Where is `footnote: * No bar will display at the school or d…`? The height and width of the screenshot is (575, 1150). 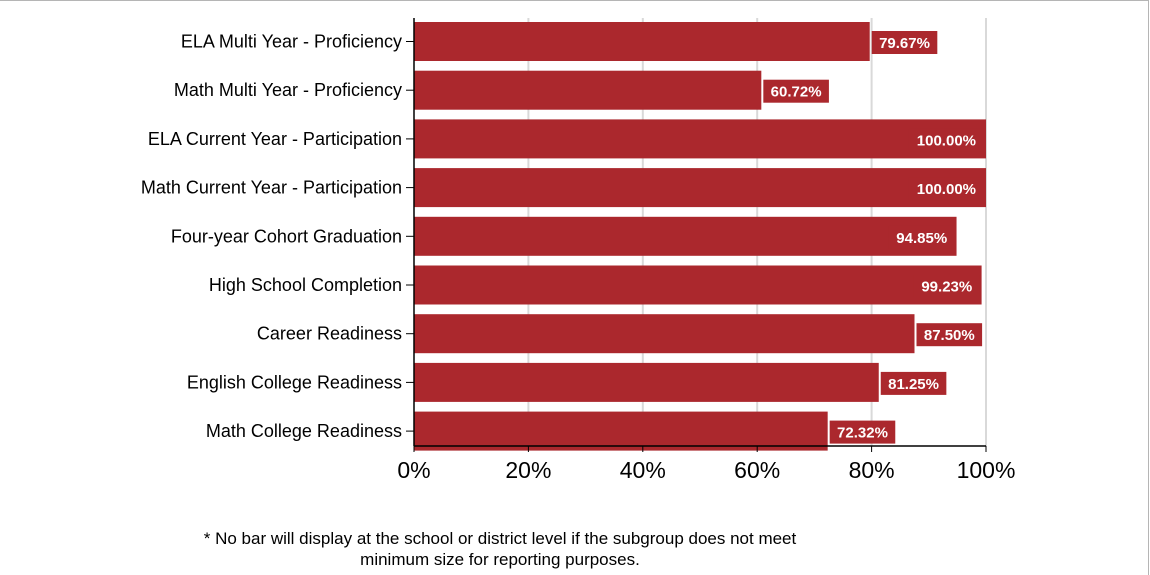
footnote: * No bar will display at the school or d… is located at coordinates (500, 549).